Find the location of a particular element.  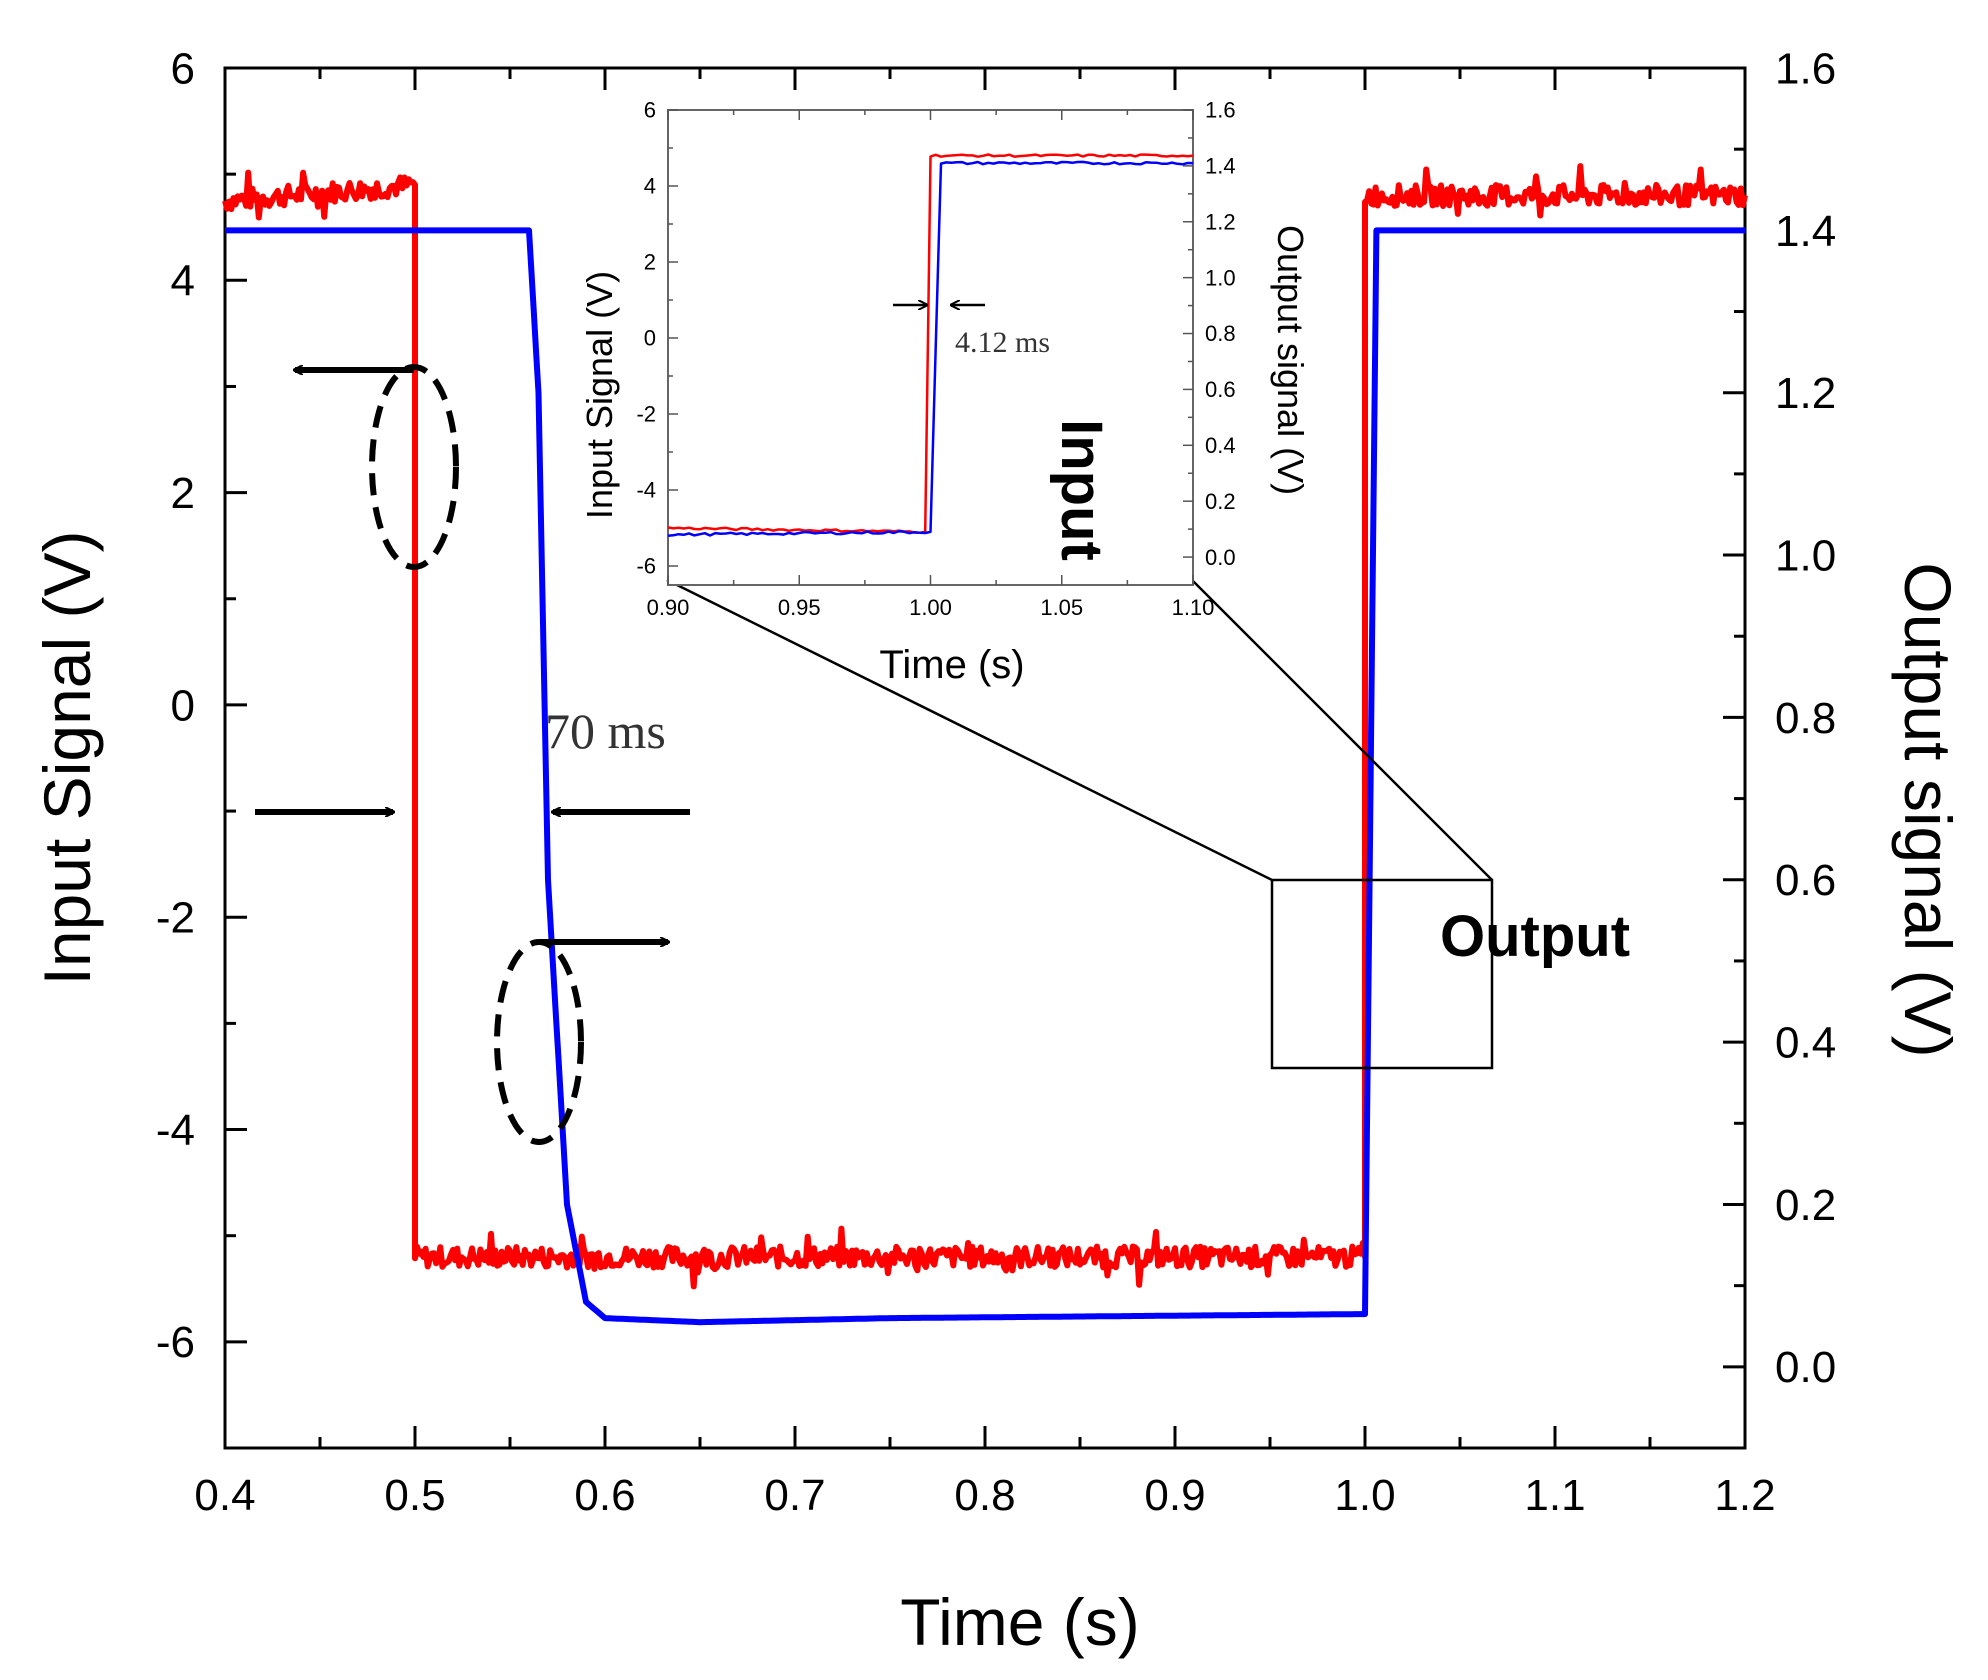

inset-left-y-tick-label: -4 is located at coordinates (646, 490).